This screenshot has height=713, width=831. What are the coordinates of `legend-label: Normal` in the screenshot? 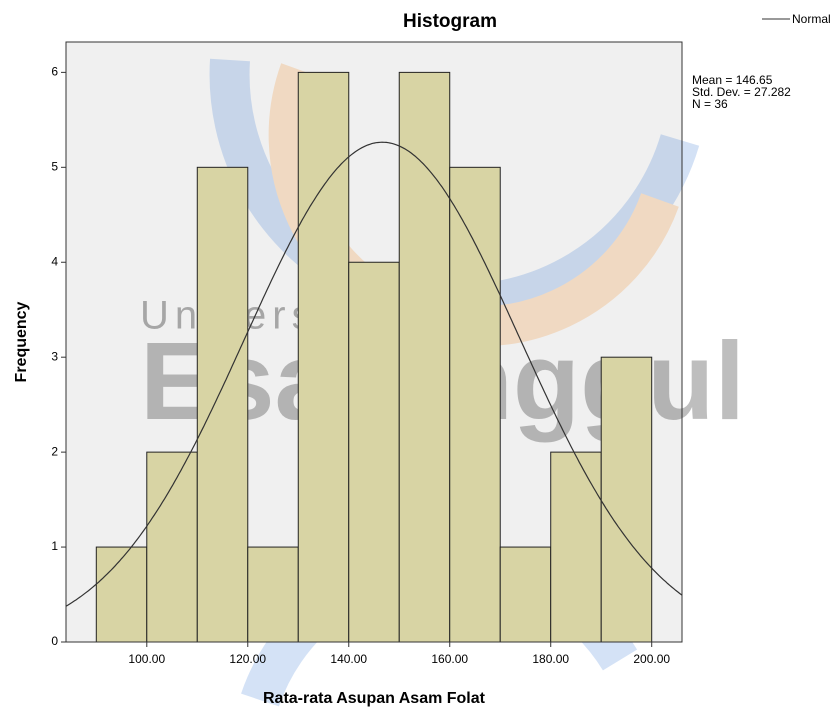 It's located at (811, 19).